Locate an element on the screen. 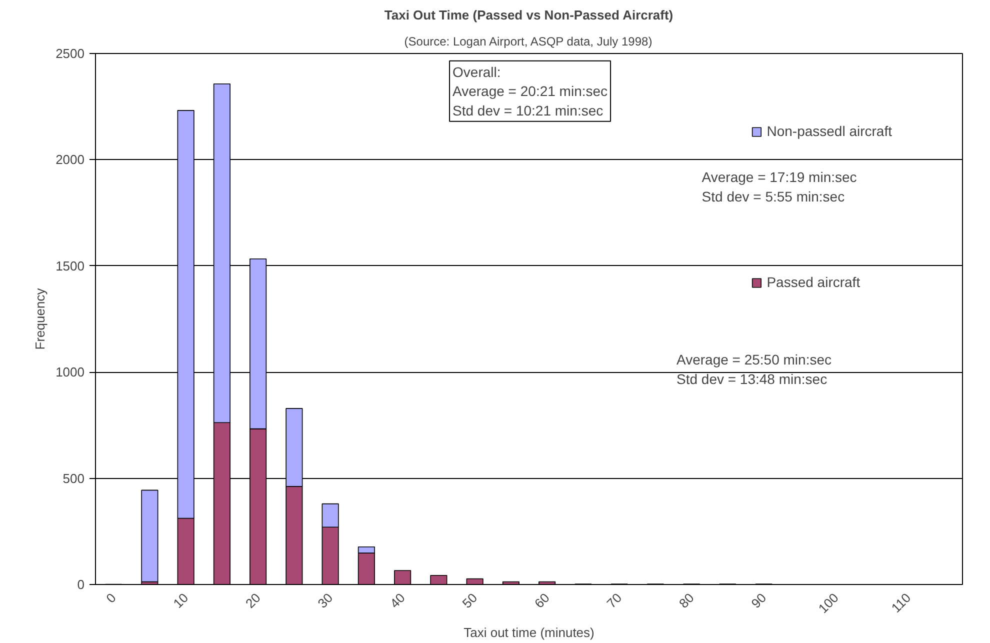 The width and height of the screenshot is (990, 643). y-tick-label: 2500 is located at coordinates (70, 53).